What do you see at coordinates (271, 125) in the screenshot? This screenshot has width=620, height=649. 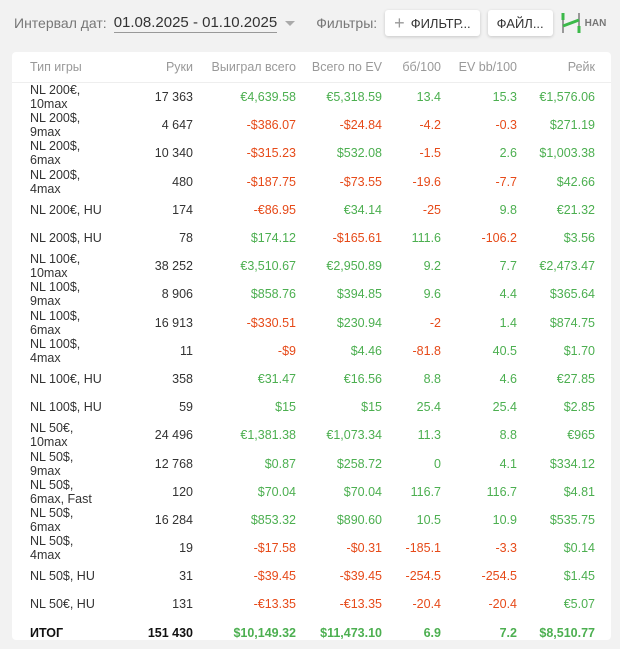 I see `col-won-total-cell: -$386.07` at bounding box center [271, 125].